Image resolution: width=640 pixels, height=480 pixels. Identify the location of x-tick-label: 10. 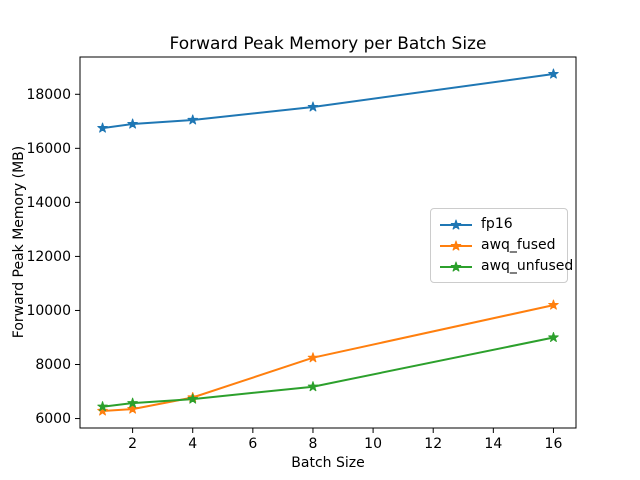
(373, 444).